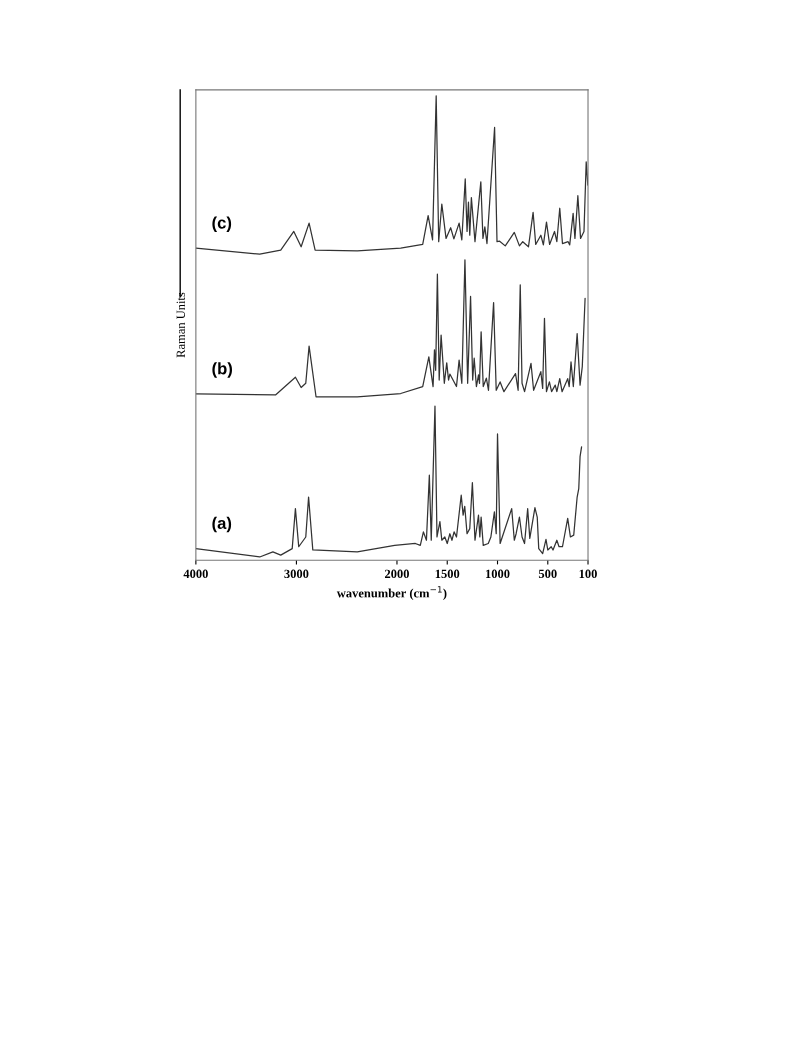 The image size is (793, 1057). I want to click on y-axis-title: Raman Units, so click(180, 325).